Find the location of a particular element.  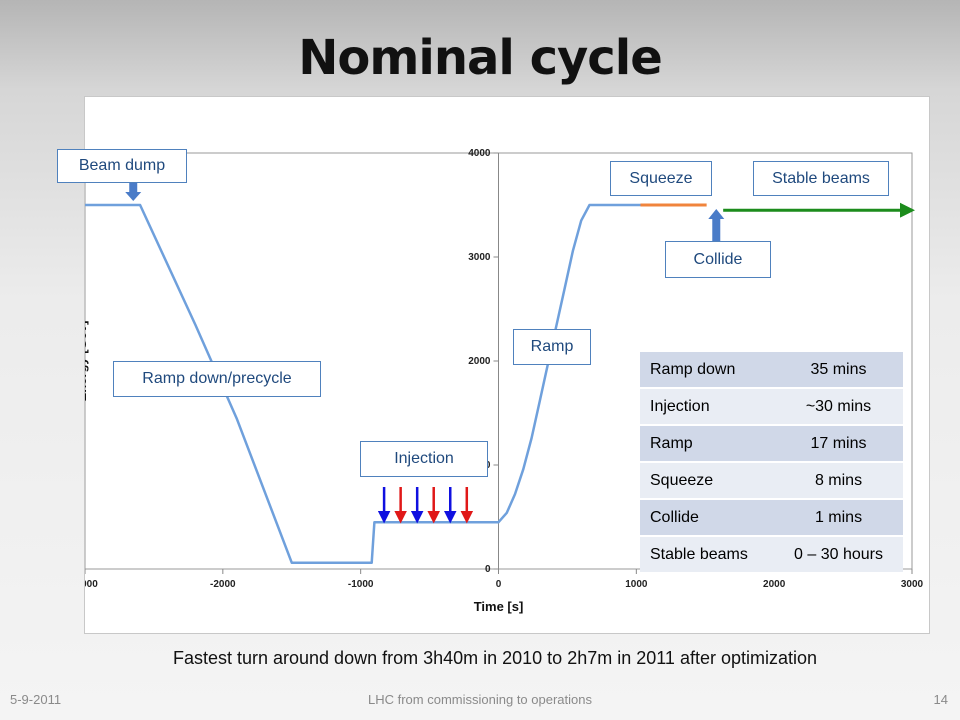

footer-date: 5-9-2011 is located at coordinates (36, 699).